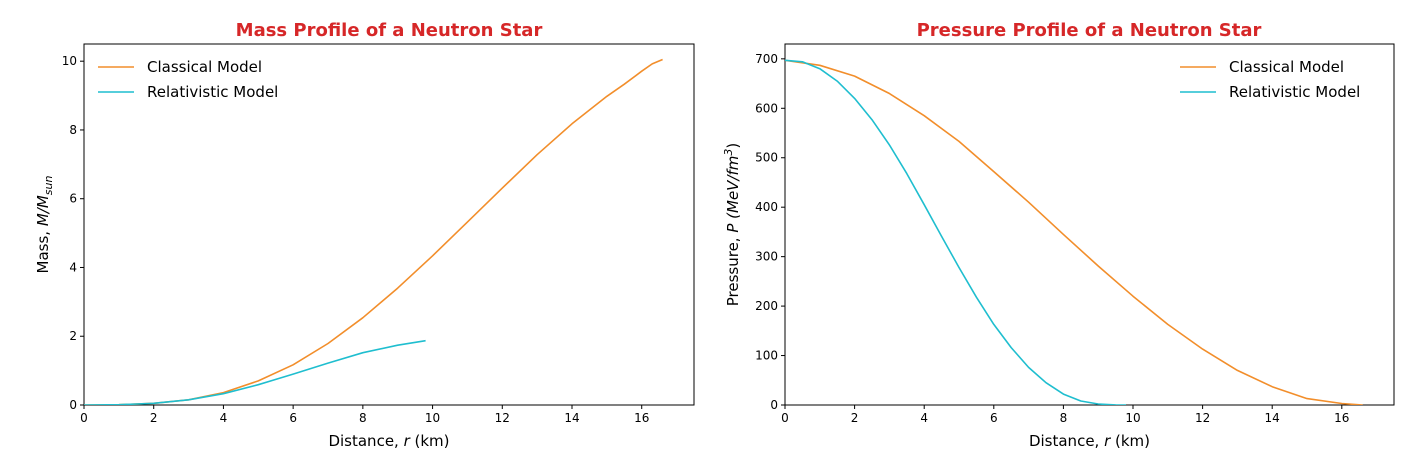 The height and width of the screenshot is (459, 1408). What do you see at coordinates (73, 336) in the screenshot?
I see `y-tick-label: 2` at bounding box center [73, 336].